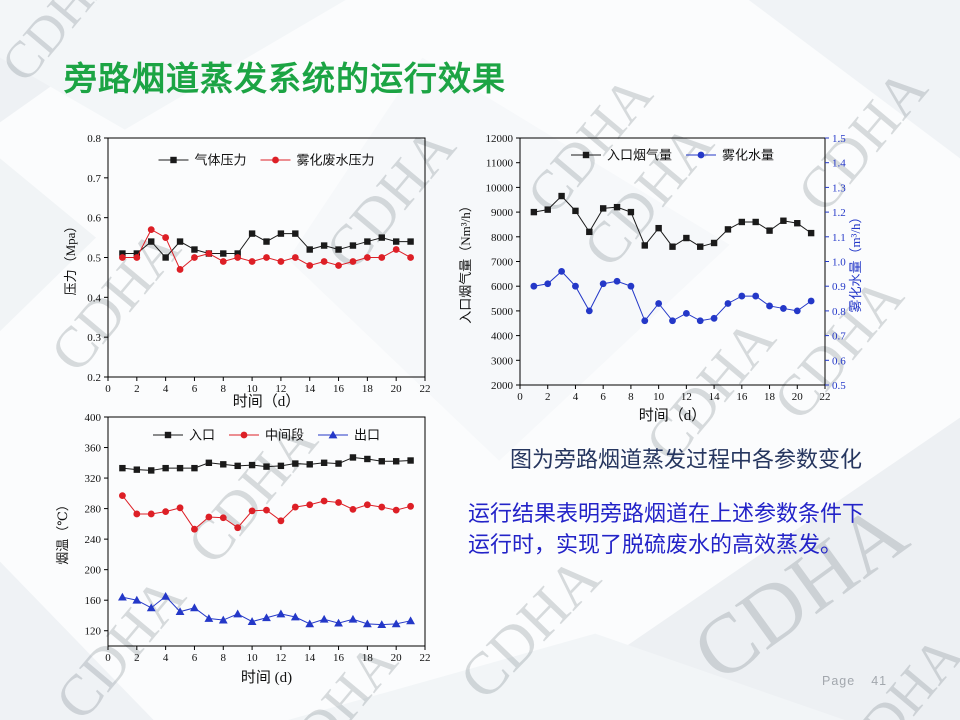 The height and width of the screenshot is (720, 960). What do you see at coordinates (93, 540) in the screenshot?
I see `svg-text: 240` at bounding box center [93, 540].